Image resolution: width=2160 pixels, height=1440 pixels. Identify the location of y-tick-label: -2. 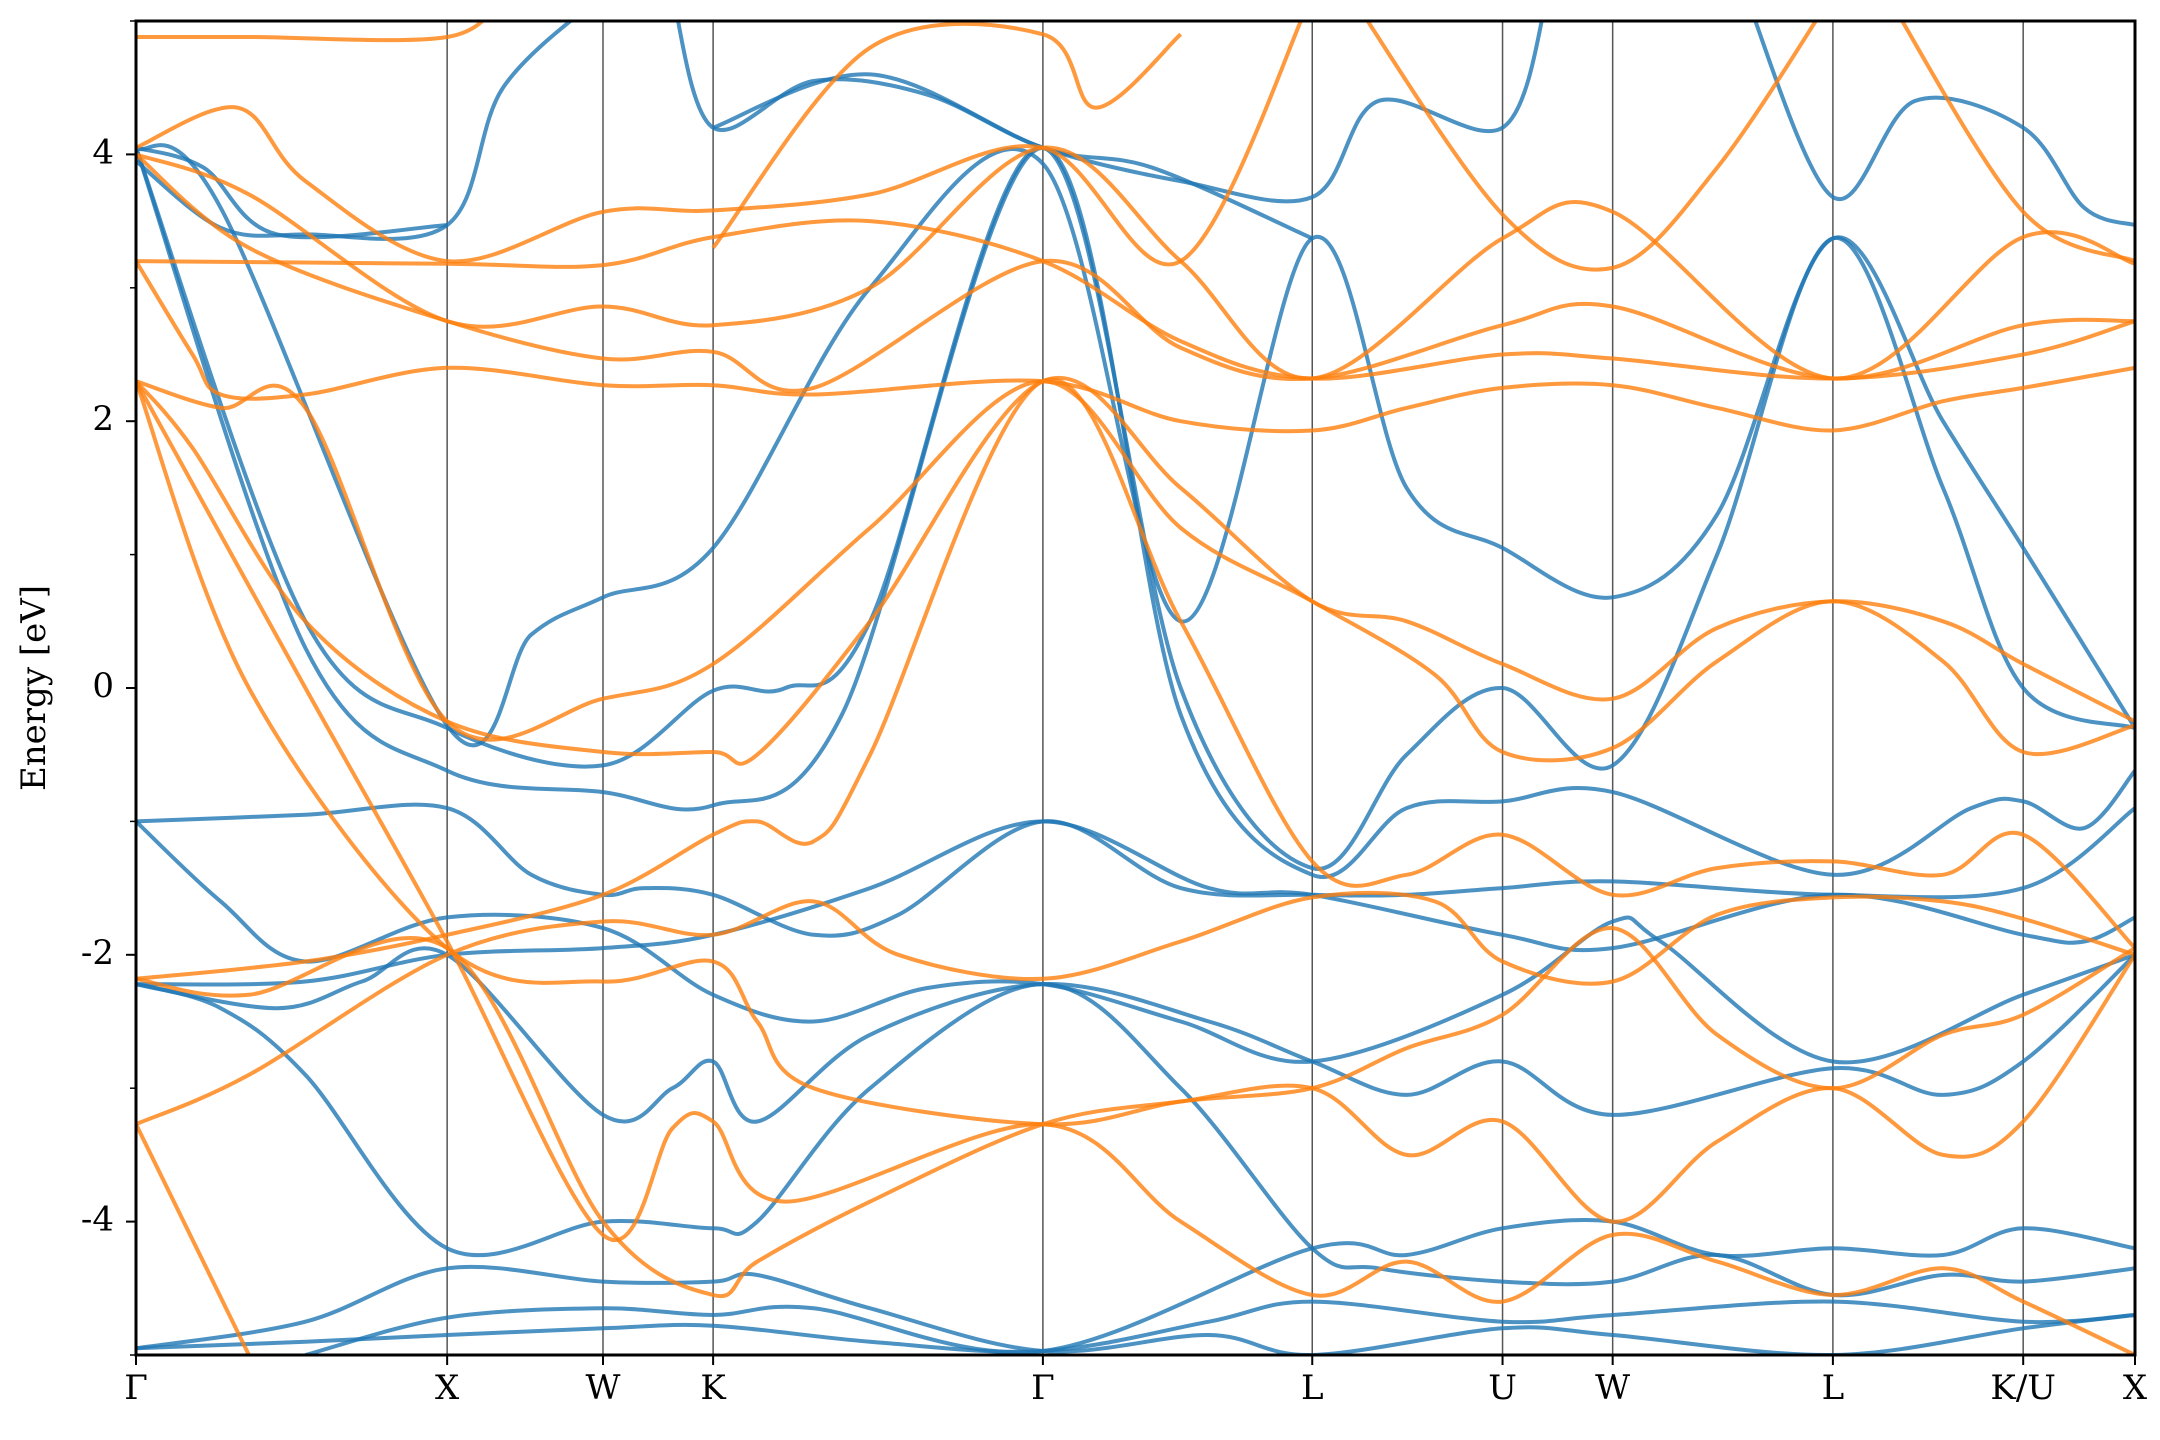
(97, 953).